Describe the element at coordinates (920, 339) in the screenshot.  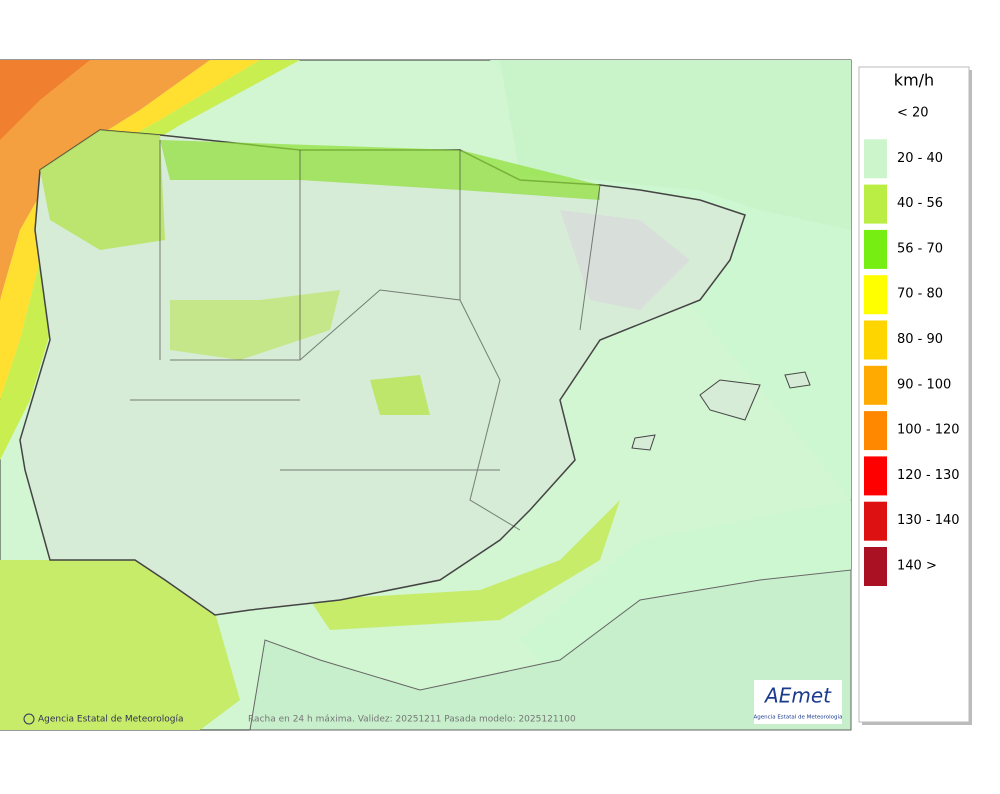
I see `legend-label: 80 - 90` at that location.